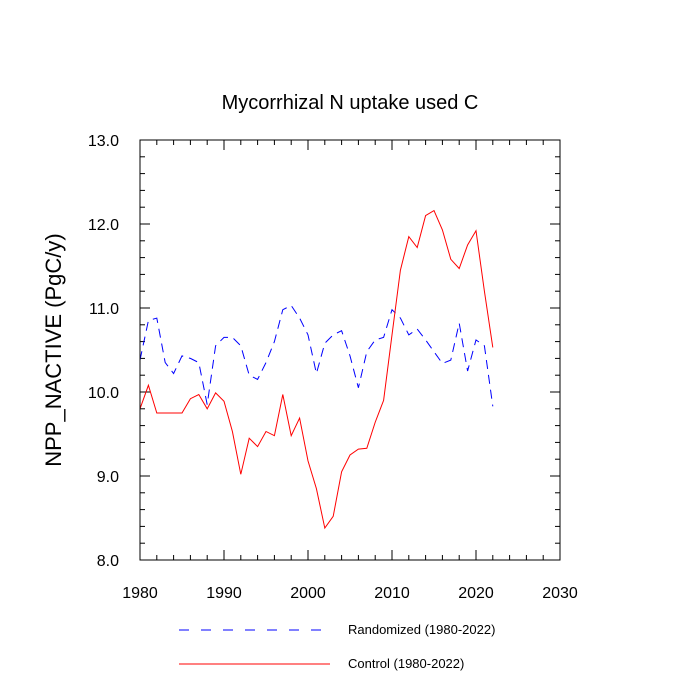 This screenshot has width=700, height=700. What do you see at coordinates (421, 629) in the screenshot?
I see `legend-label-randomized: Randomized (1980-2022)` at bounding box center [421, 629].